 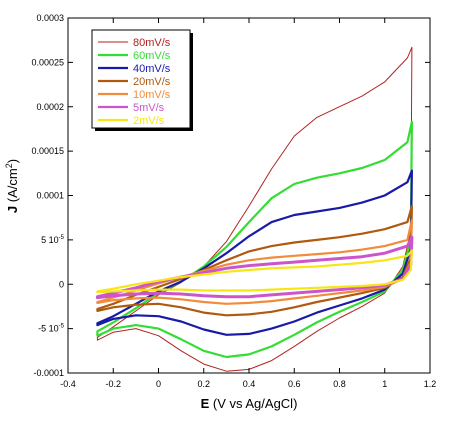 What do you see at coordinates (294, 384) in the screenshot?
I see `x-tick-label: 0.6` at bounding box center [294, 384].